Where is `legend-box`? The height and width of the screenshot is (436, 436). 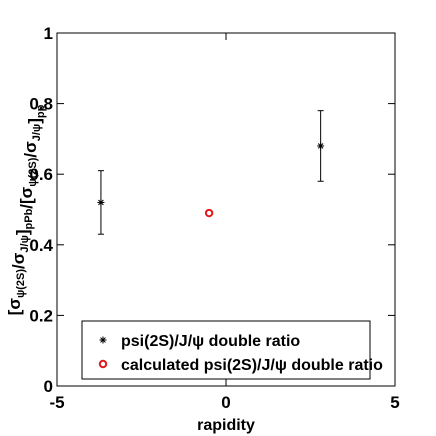
legend-box is located at coordinates (226, 350).